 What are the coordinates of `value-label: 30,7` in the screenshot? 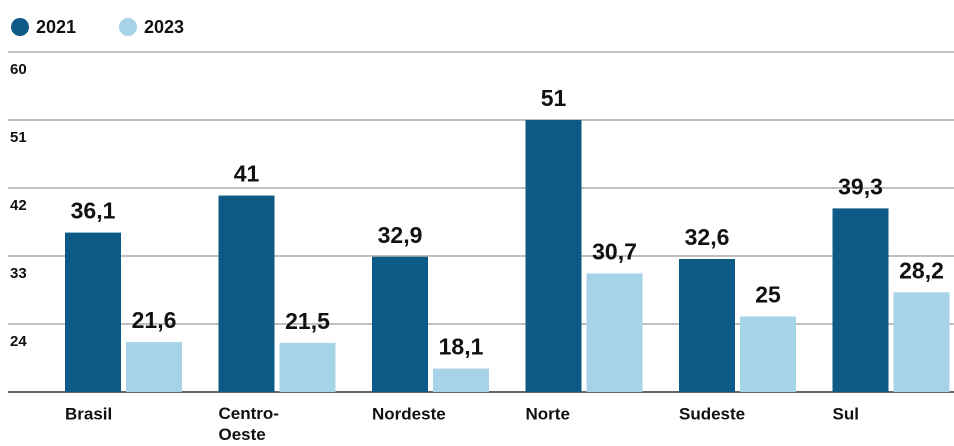 It's located at (614, 251).